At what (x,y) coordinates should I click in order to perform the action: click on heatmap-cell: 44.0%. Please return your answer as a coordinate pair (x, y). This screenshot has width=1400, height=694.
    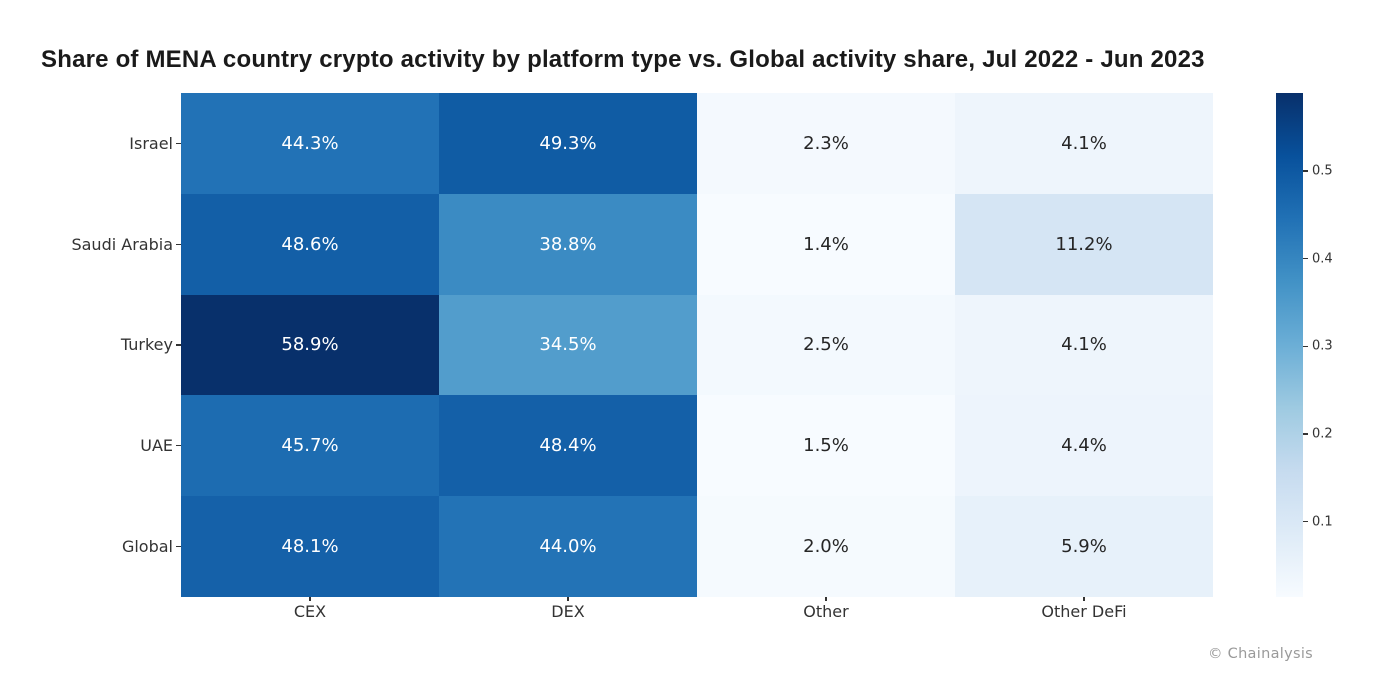
    Looking at the image, I should click on (568, 546).